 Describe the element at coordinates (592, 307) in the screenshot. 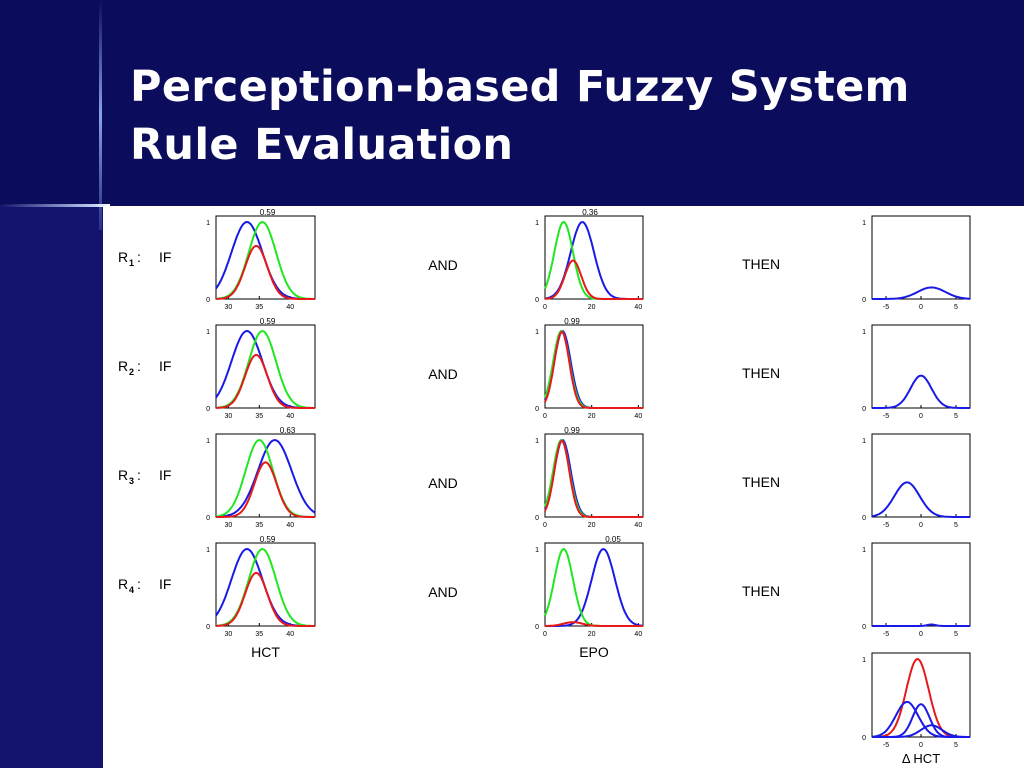

I see `epo-plot-1-xtick-label-1: 20` at that location.